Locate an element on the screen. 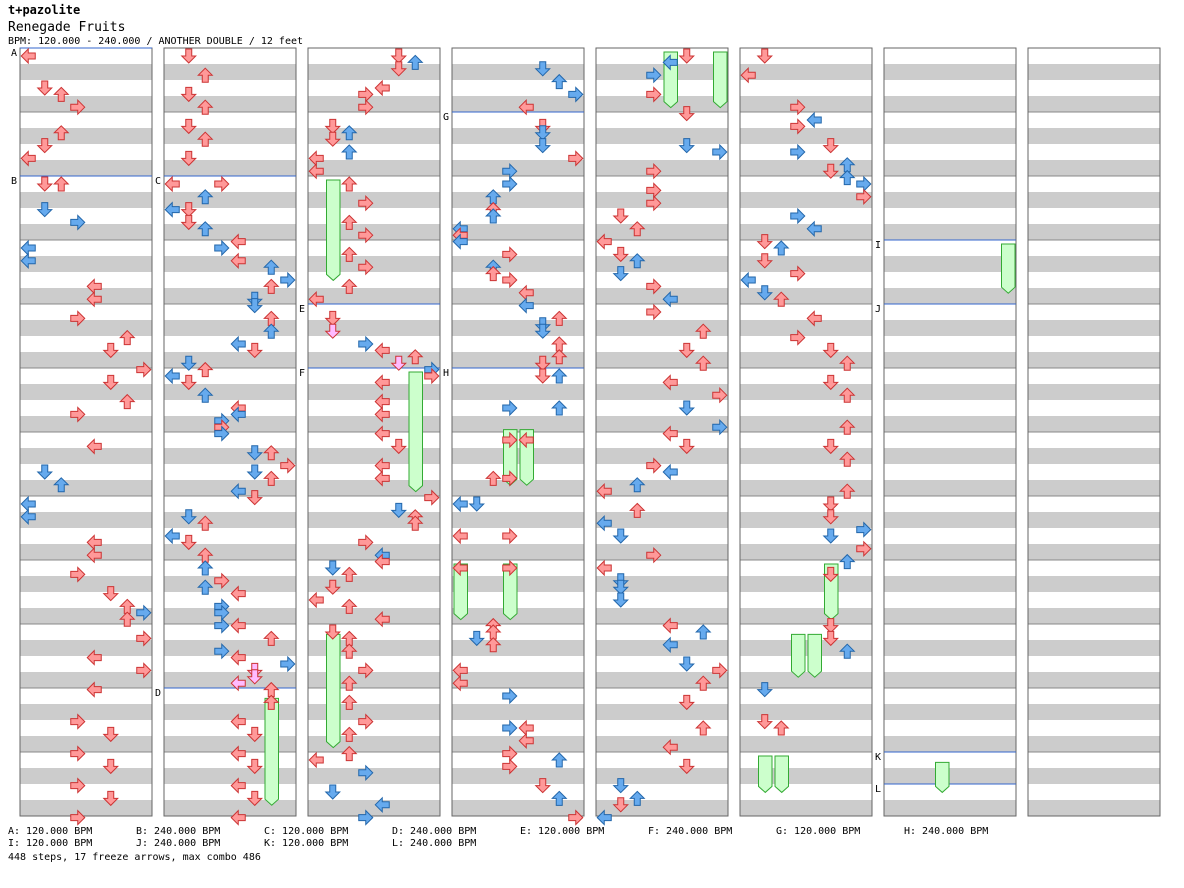 Image resolution: width=1184 pixels, height=888 pixels. song-title: Renegade Fruits is located at coordinates (67, 27).